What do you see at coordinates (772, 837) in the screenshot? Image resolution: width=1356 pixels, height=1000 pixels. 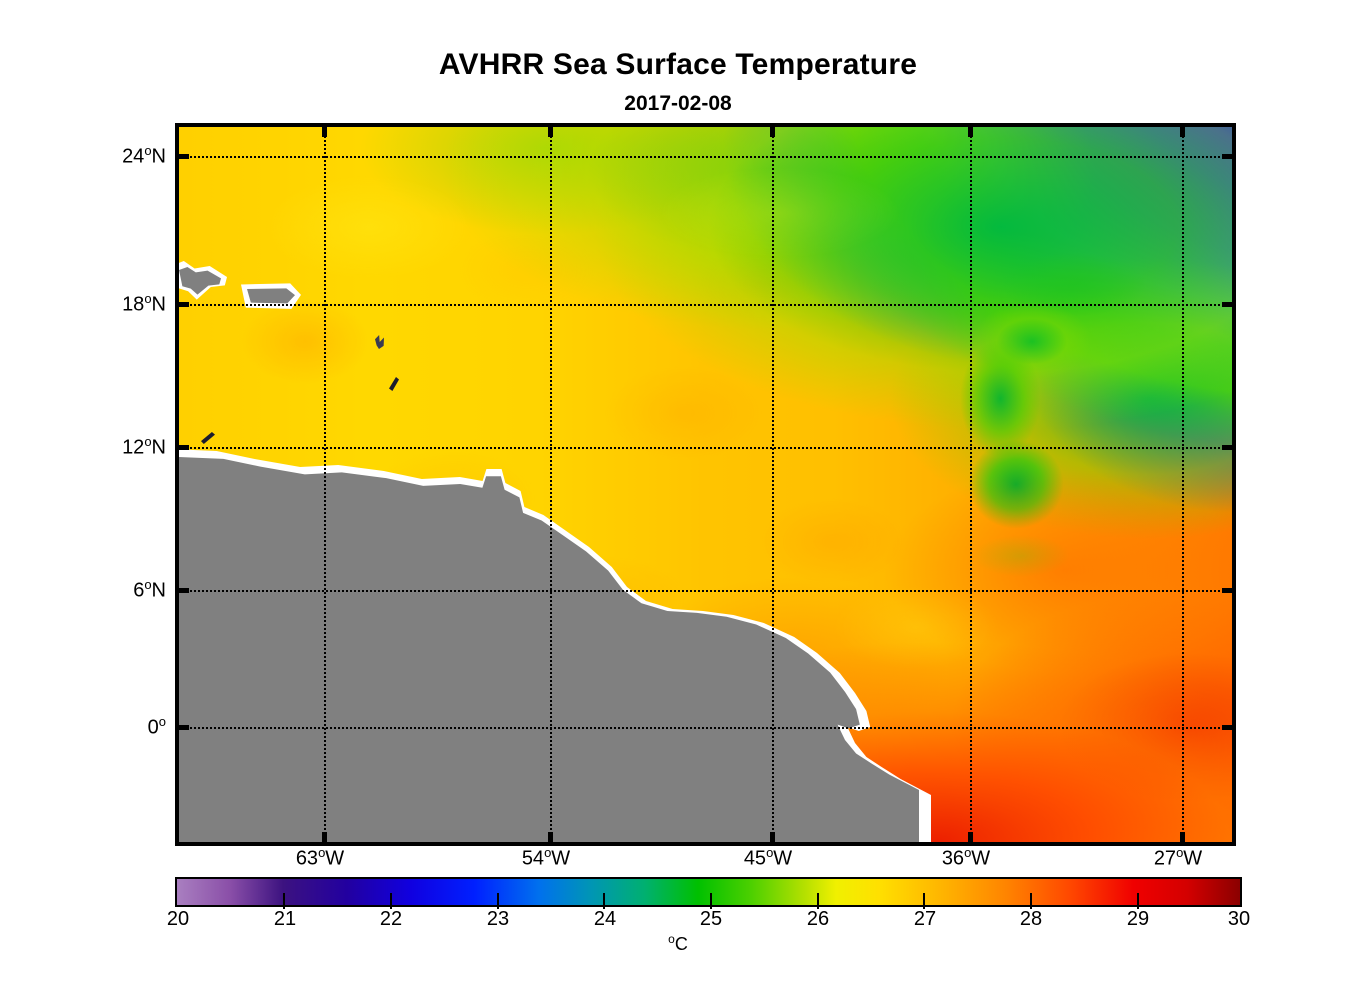 I see `xtick-45w-bottom` at bounding box center [772, 837].